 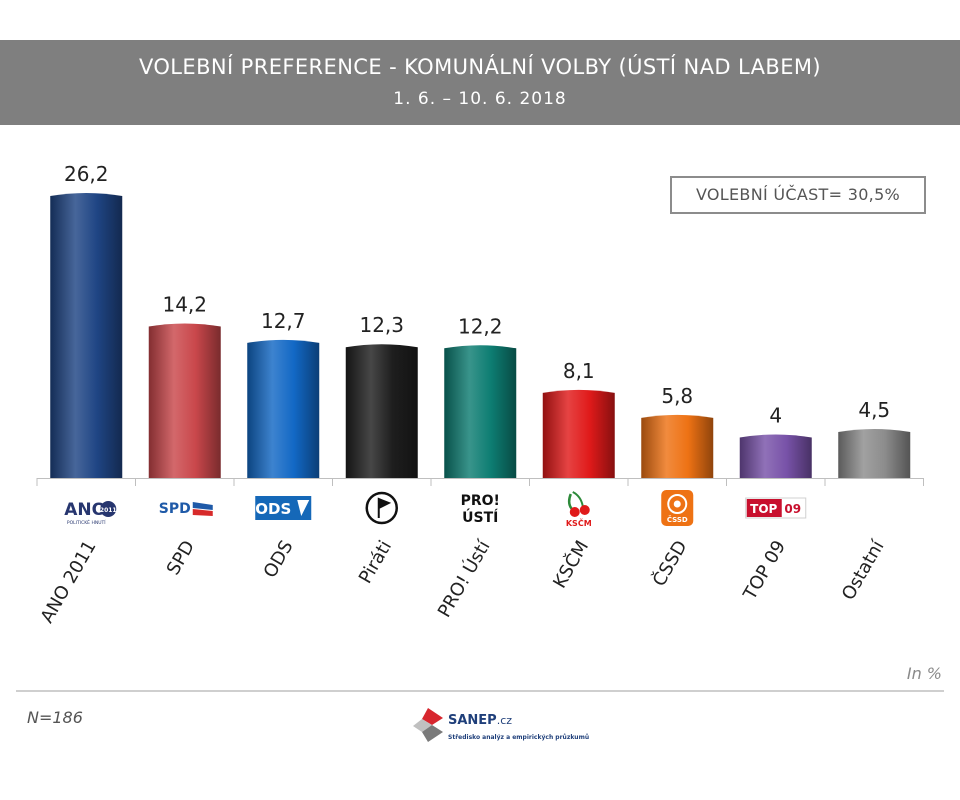 I want to click on svg-text: PRO!, so click(x=480, y=501).